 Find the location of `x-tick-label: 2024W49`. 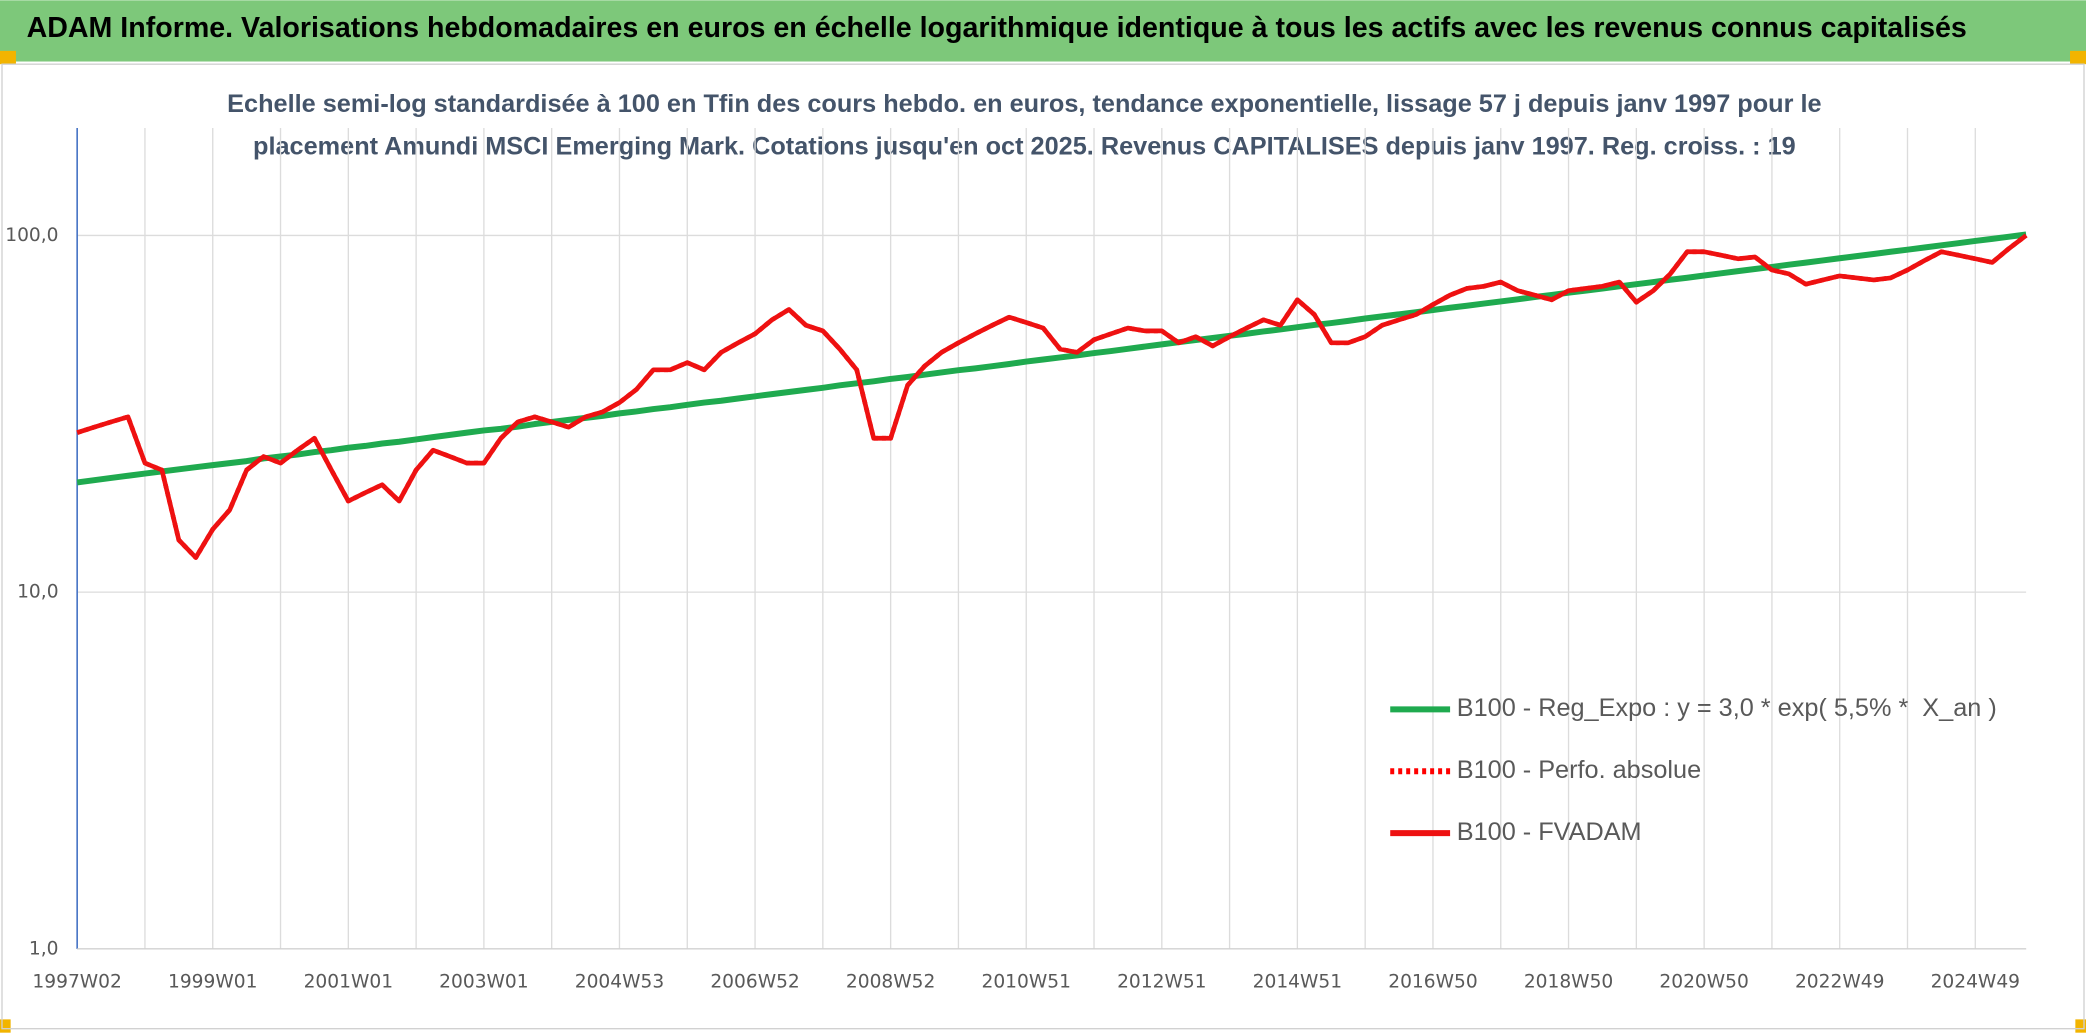

x-tick-label: 2024W49 is located at coordinates (1975, 982).